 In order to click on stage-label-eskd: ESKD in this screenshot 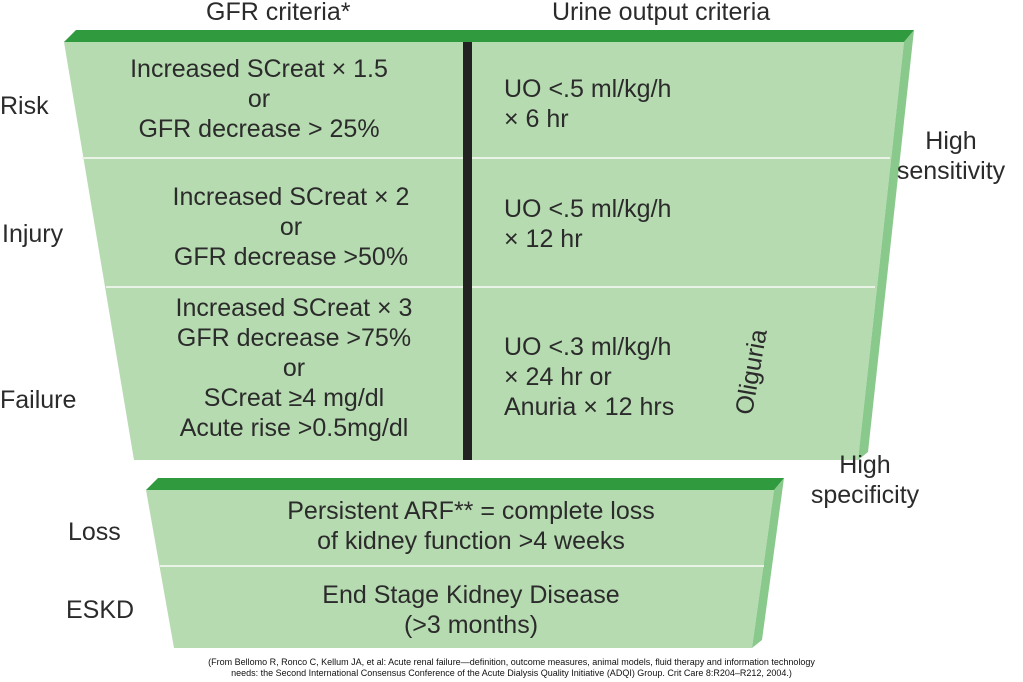, I will do `click(100, 610)`.